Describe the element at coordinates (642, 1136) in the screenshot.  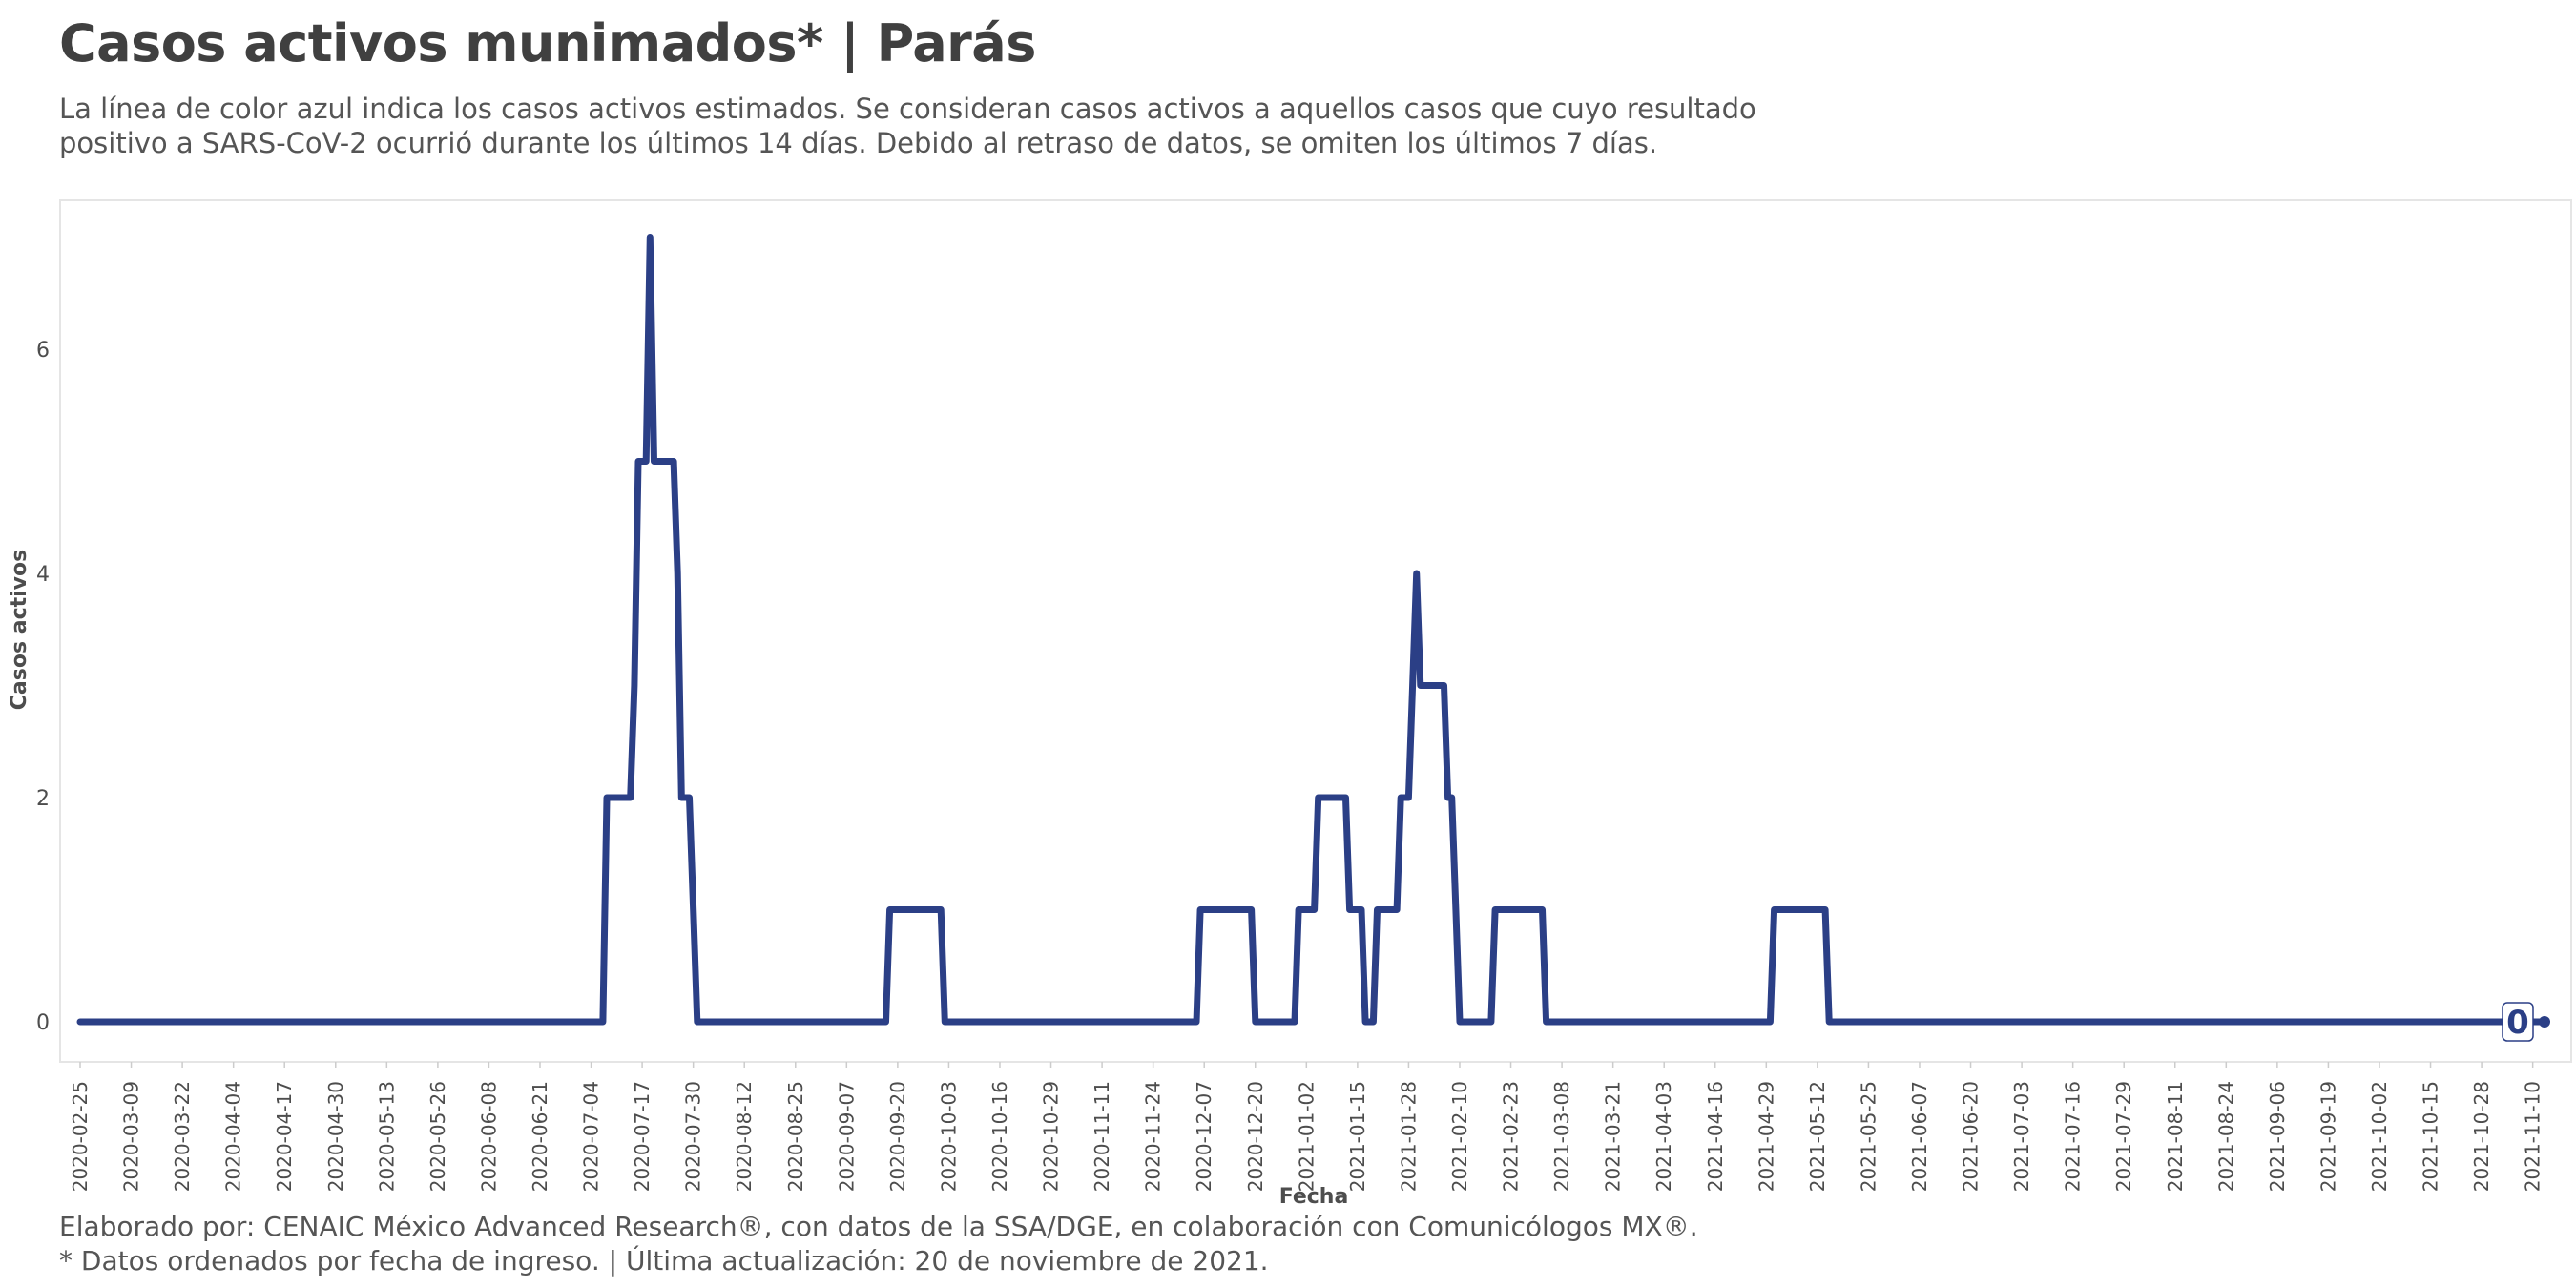
I see `x-tick-label: 2020-07-17` at that location.